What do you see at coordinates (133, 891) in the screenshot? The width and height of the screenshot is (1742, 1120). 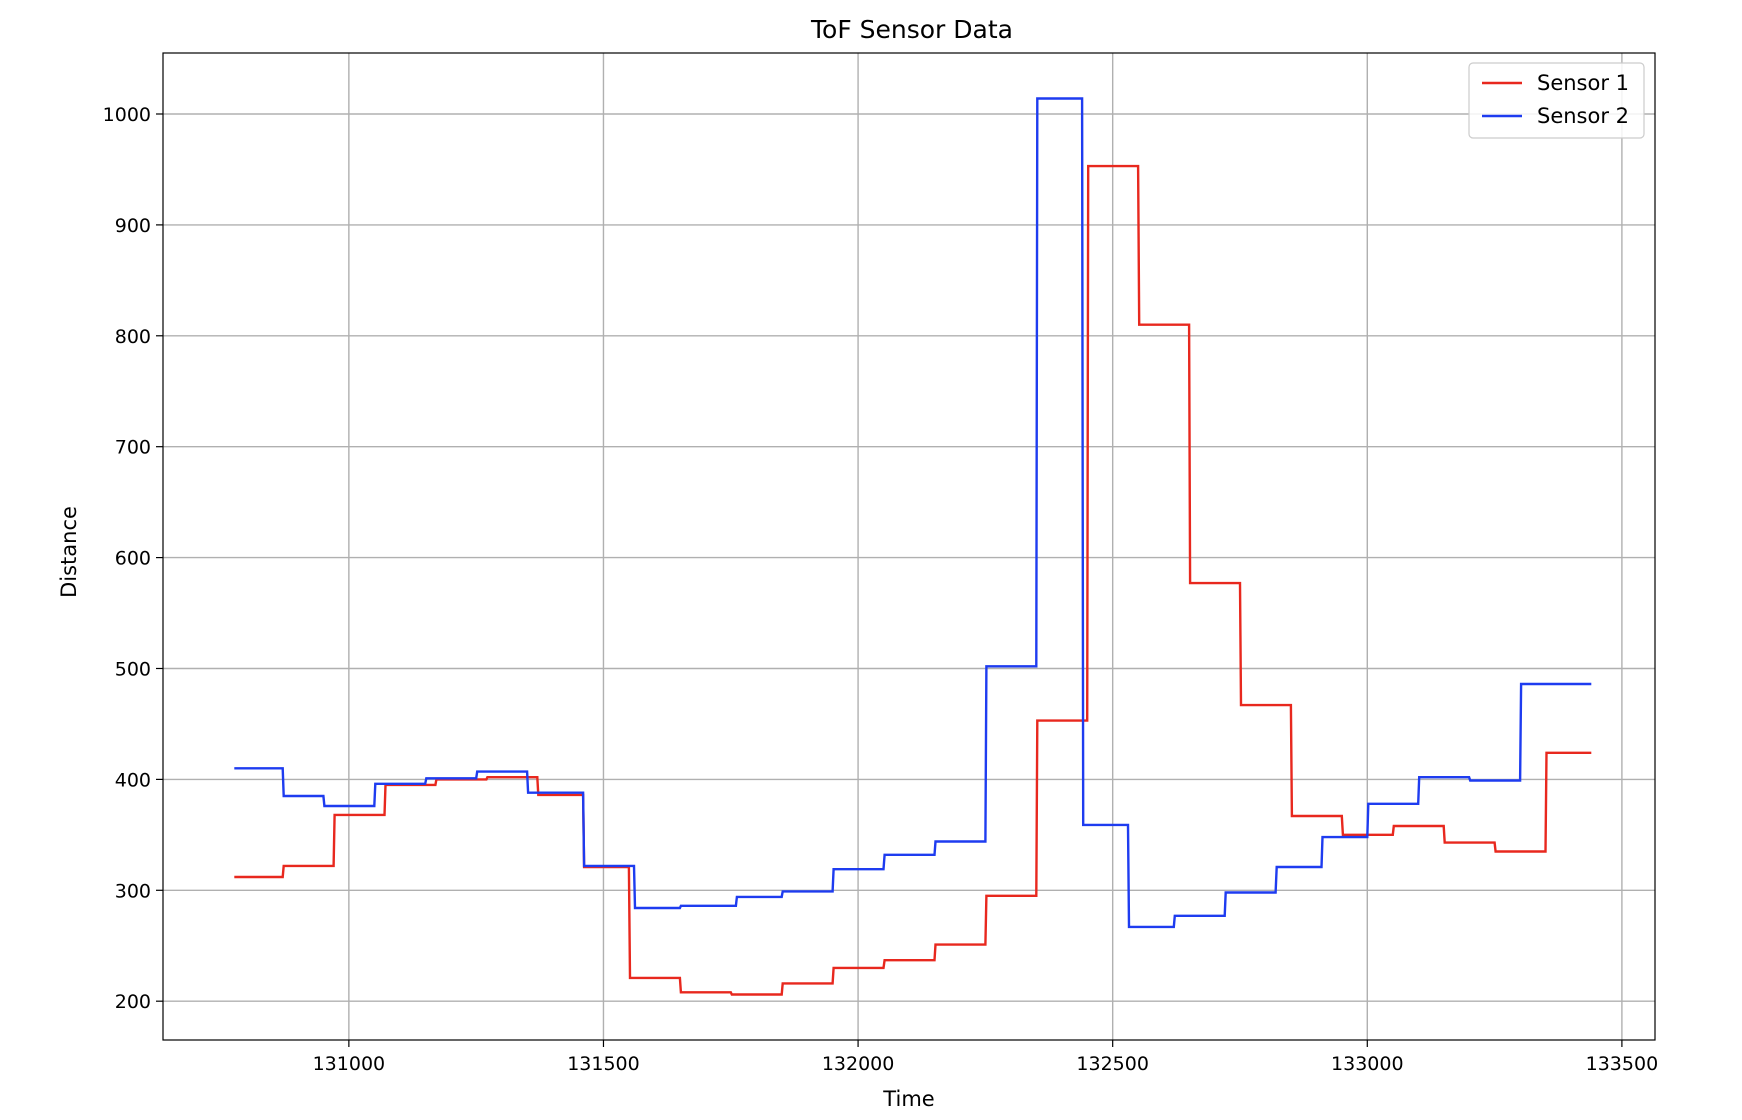 I see `y-tick-label: 300` at bounding box center [133, 891].